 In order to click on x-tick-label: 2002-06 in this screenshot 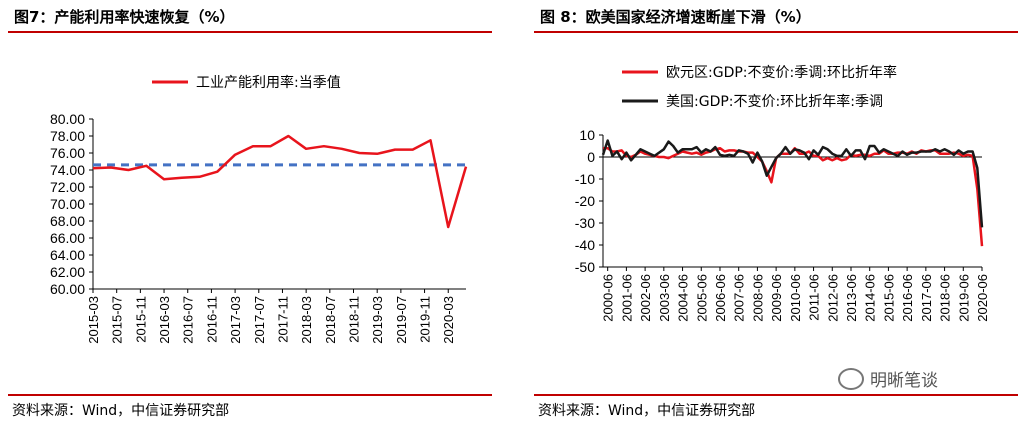, I will do `click(645, 298)`.